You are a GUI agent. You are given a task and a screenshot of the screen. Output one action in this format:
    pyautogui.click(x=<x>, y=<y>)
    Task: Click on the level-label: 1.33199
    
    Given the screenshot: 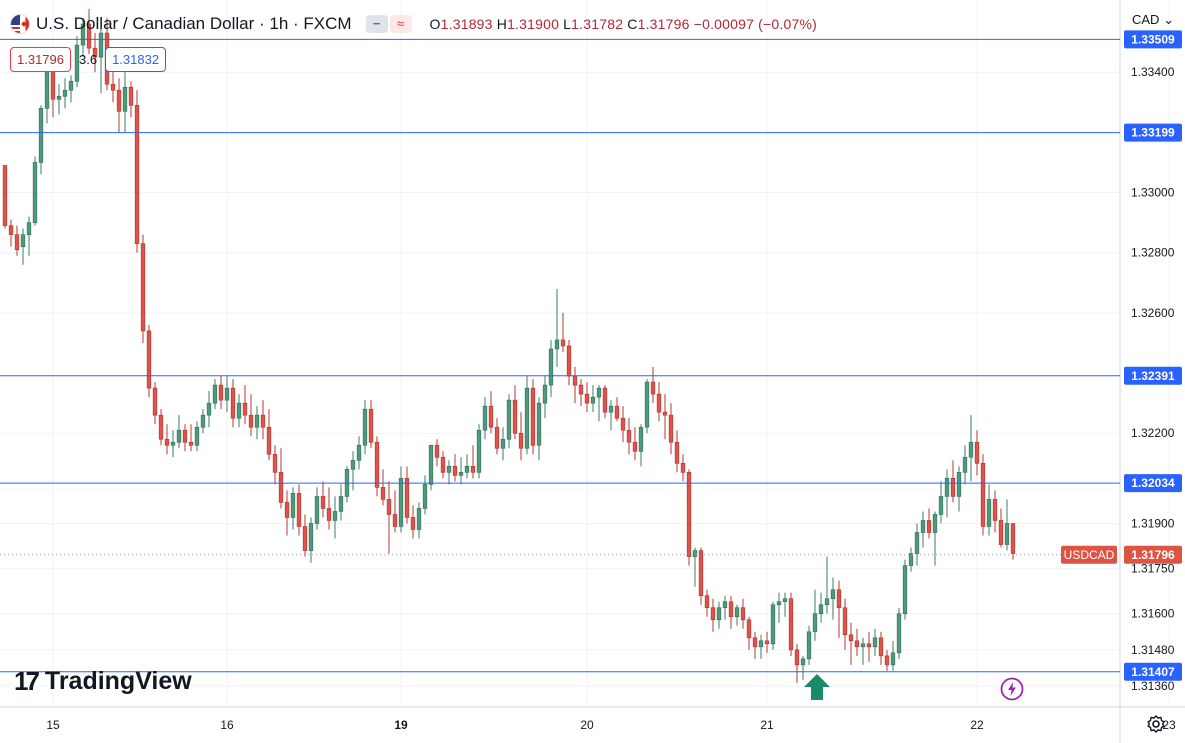 What is the action you would take?
    pyautogui.click(x=1153, y=133)
    